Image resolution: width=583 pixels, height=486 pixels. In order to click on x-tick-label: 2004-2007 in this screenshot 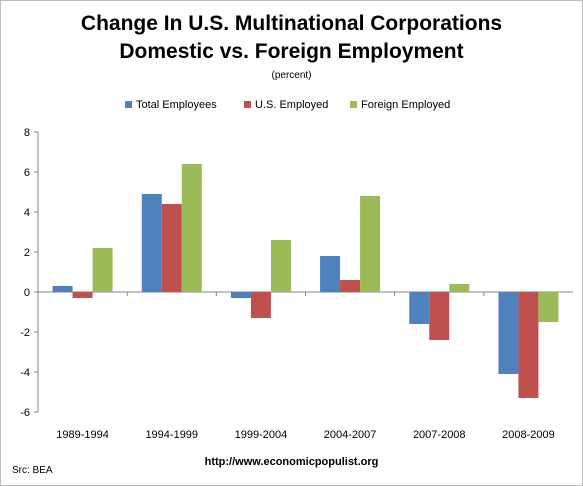, I will do `click(350, 435)`.